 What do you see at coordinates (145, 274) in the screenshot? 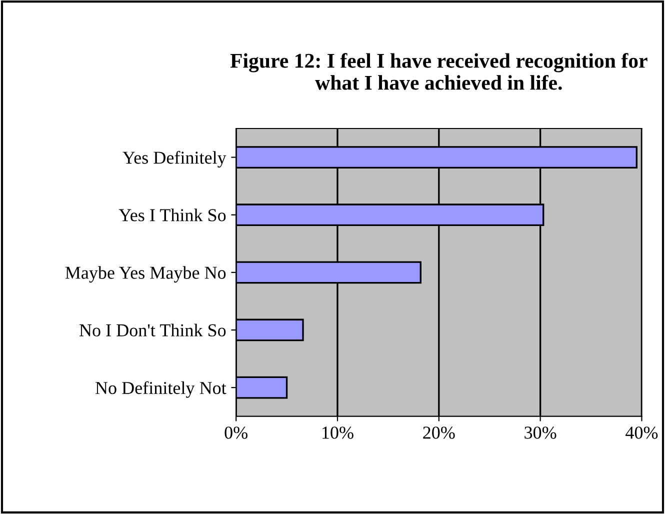
I see `y-tick-label: Maybe Yes Maybe No` at bounding box center [145, 274].